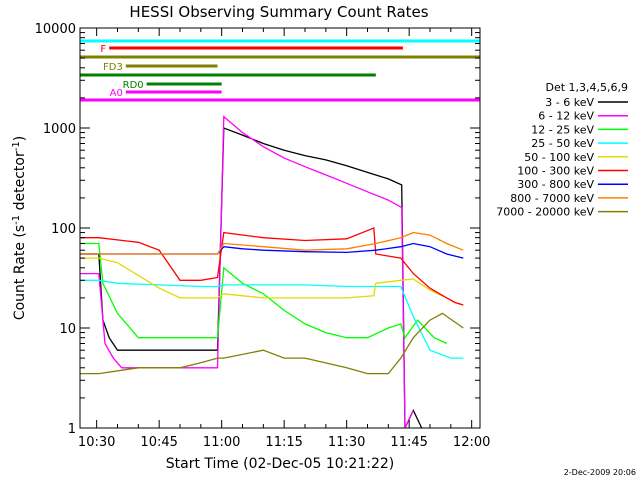 The image size is (640, 480). I want to click on flag-label-4: RD0, so click(133, 85).